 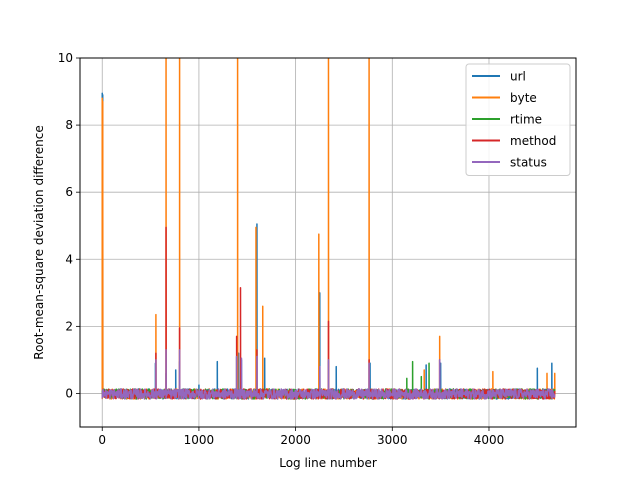 I want to click on x-tick-label: 4000, so click(x=489, y=440).